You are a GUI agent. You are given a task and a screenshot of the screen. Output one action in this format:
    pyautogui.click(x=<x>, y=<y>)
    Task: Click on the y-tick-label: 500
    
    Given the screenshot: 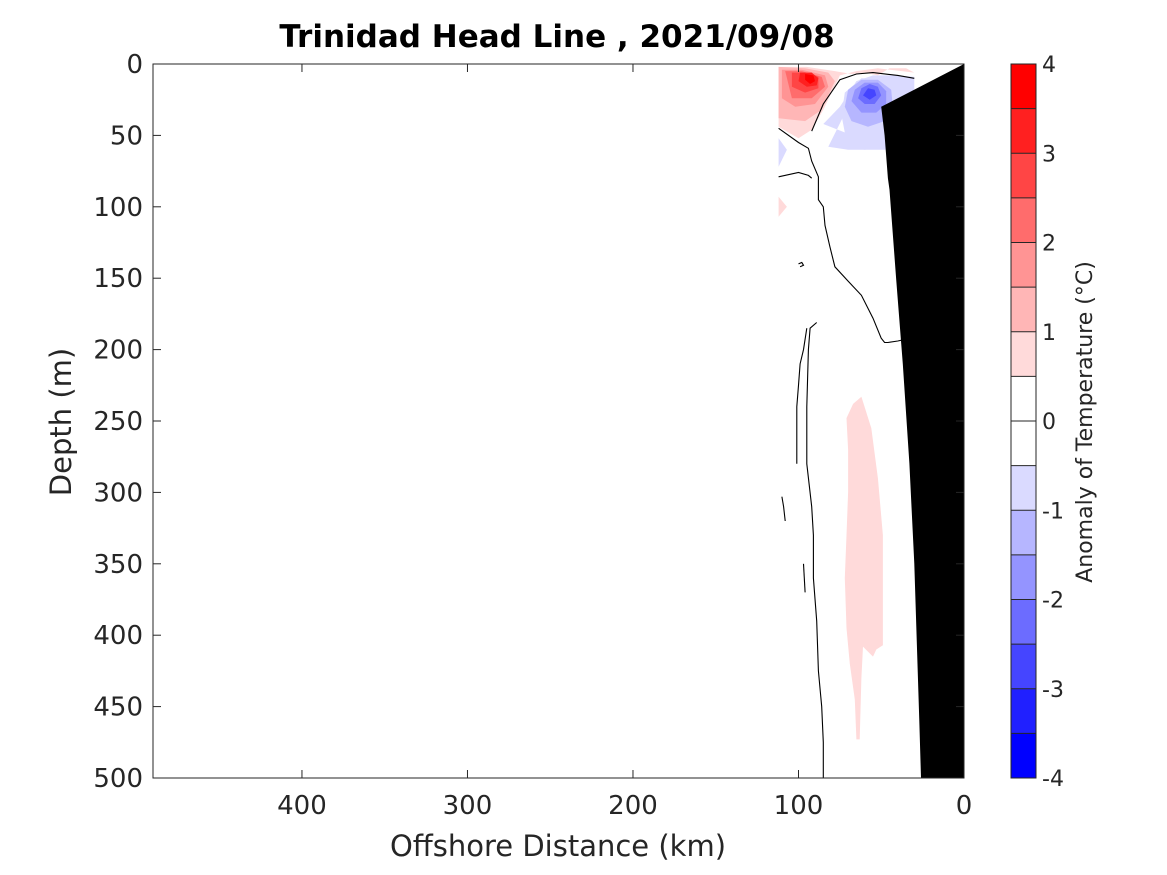 What is the action you would take?
    pyautogui.click(x=118, y=779)
    